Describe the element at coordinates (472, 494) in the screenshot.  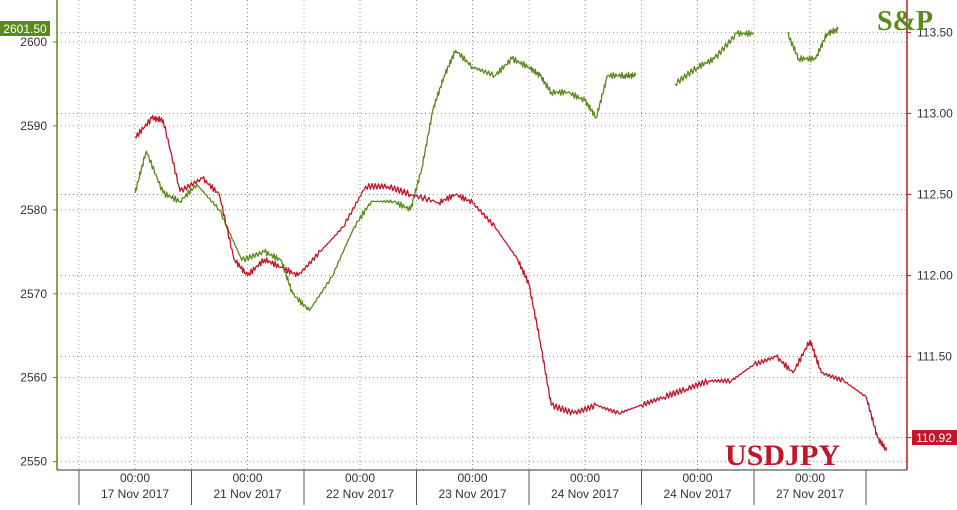
I see `x-date-label: 23 Nov 2017` at that location.